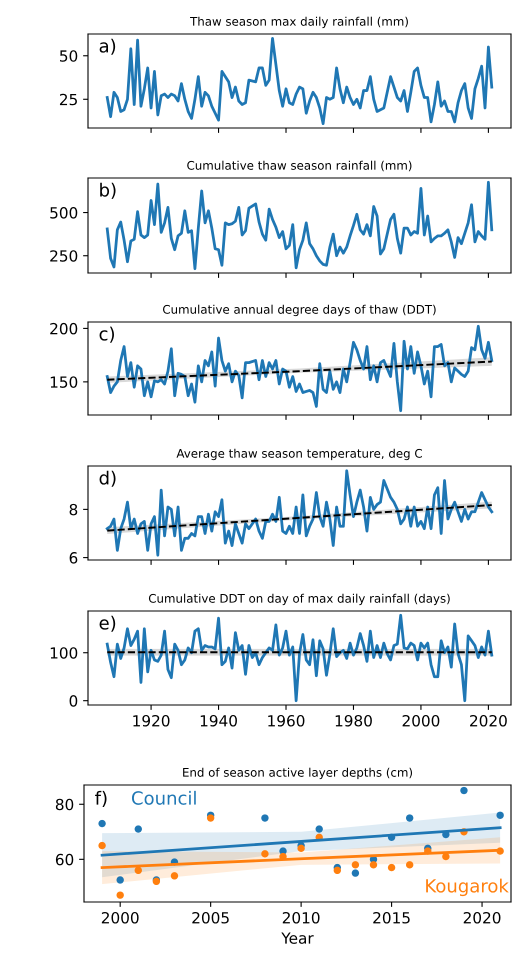 The image size is (514, 960). I want to click on y-tick-label: 100, so click(64, 653).